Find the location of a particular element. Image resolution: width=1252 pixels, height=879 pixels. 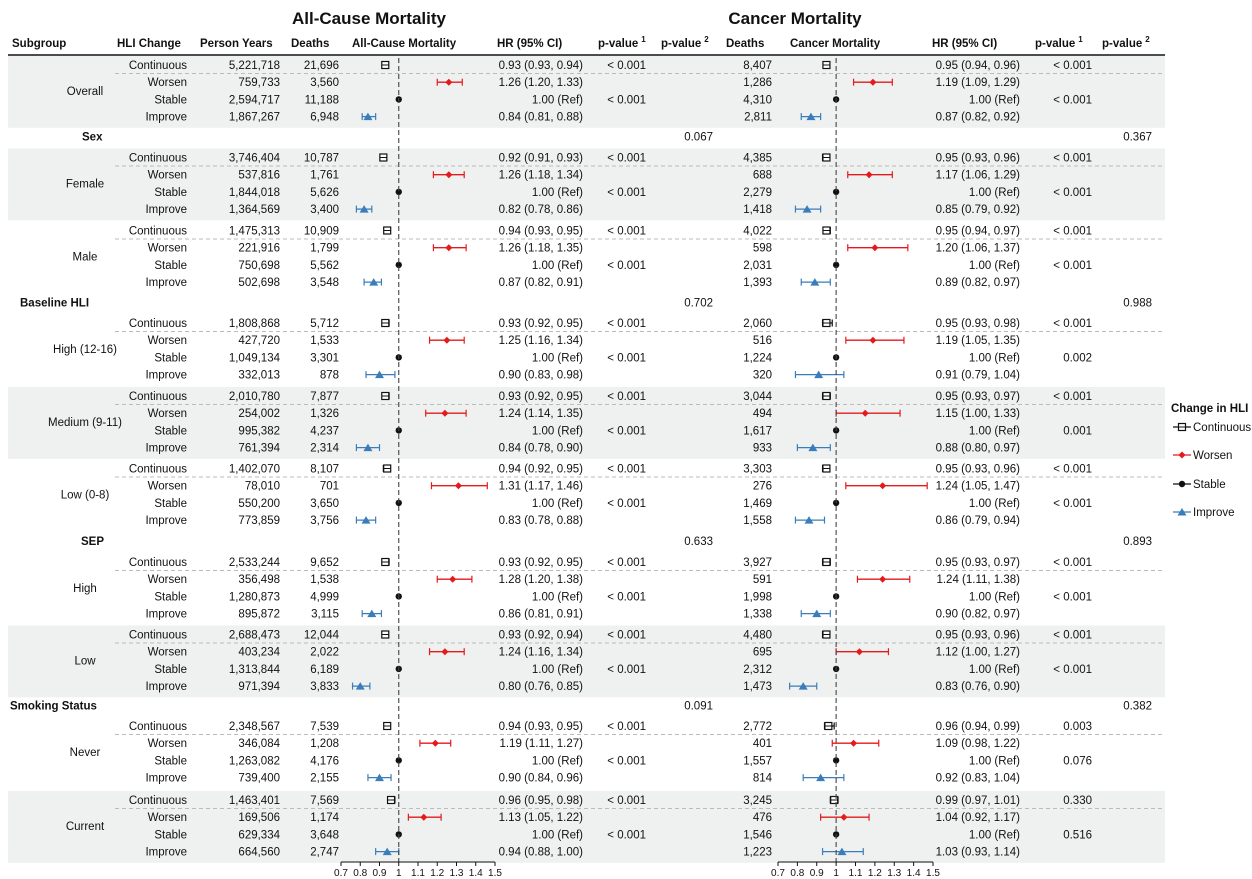

g7-r0-py: 2,688,473 is located at coordinates (254, 636).